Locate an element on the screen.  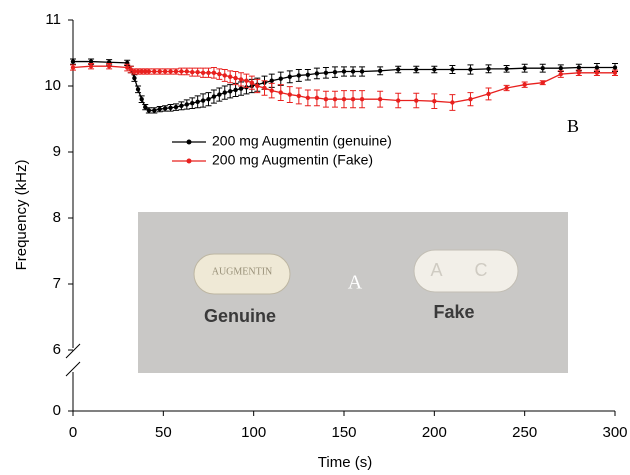
y-tick-label: 8 is located at coordinates (57, 217).